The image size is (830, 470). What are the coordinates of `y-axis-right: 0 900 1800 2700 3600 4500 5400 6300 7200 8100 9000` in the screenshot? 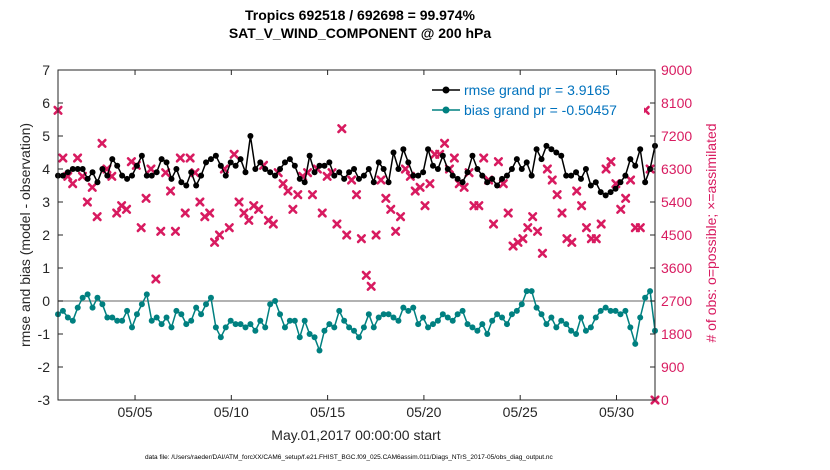 It's located at (671, 235).